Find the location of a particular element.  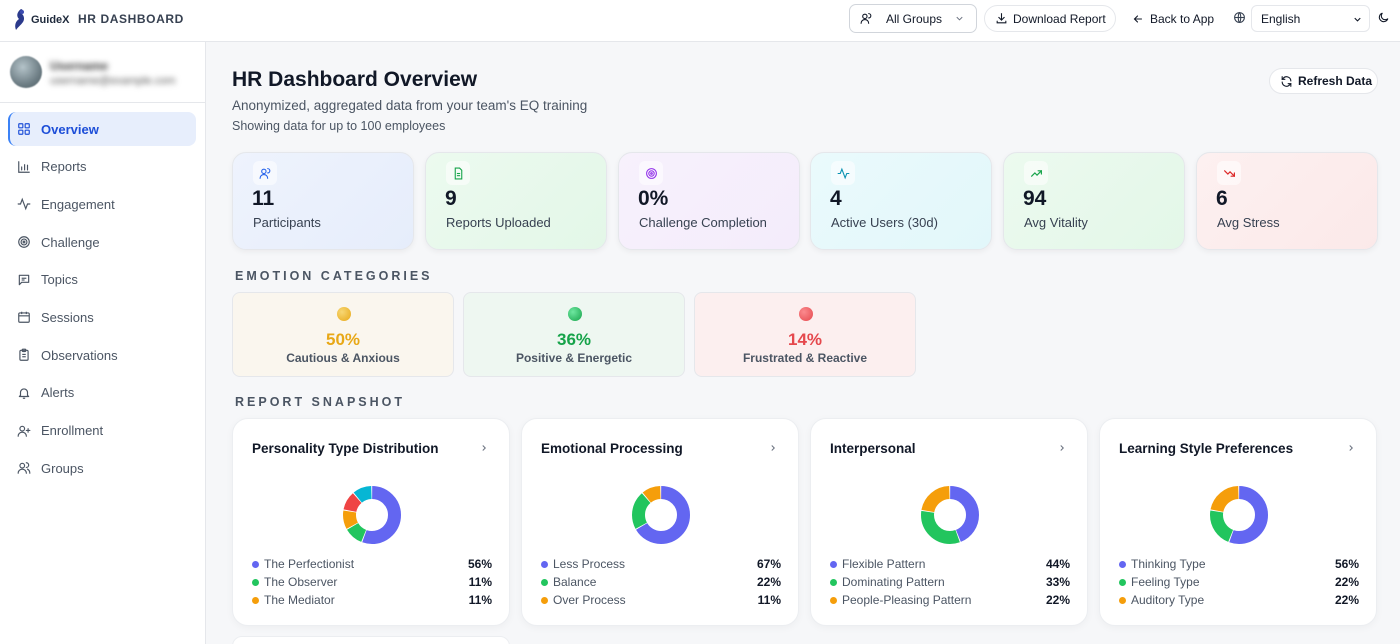

emotion-card-frustrated: 14% Frustrated & Reactive is located at coordinates (805, 334).